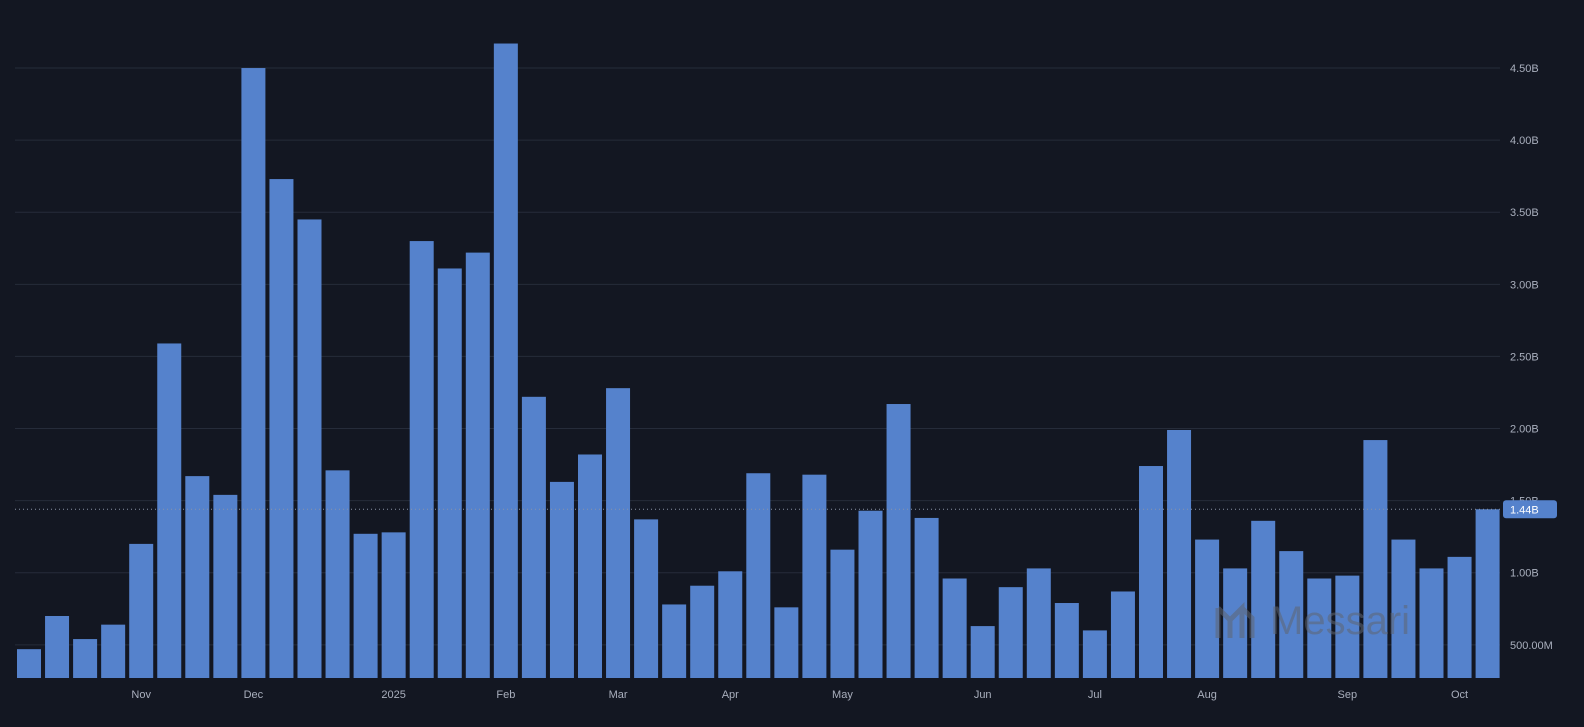 This screenshot has width=1584, height=727. I want to click on watermark: Messari, so click(1312, 621).